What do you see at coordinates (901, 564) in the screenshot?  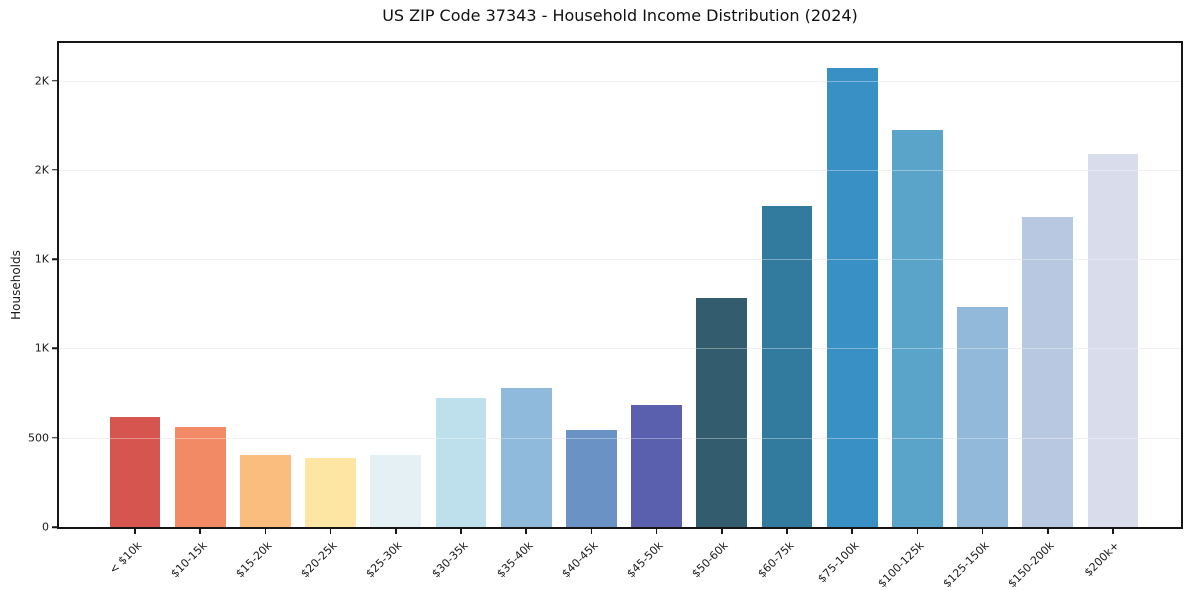 I see `x-tick-label: $100-125k` at bounding box center [901, 564].